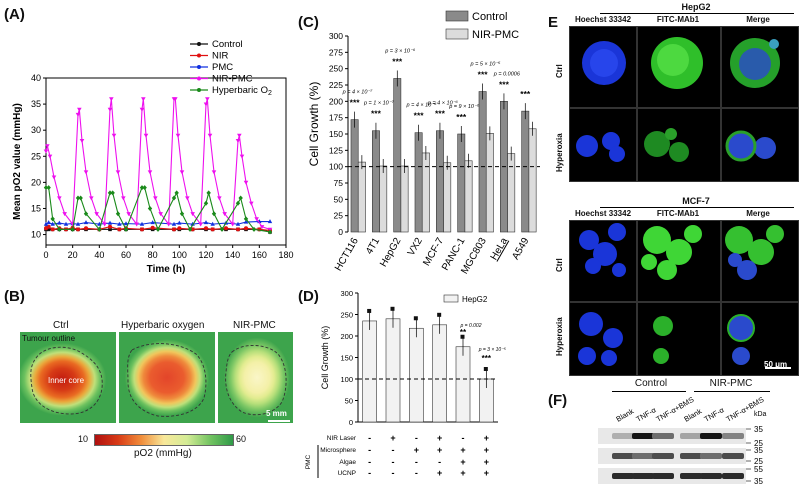 This screenshot has height=489, width=799. What do you see at coordinates (558, 400) in the screenshot?
I see `panel-label-f: (F)` at bounding box center [558, 400].